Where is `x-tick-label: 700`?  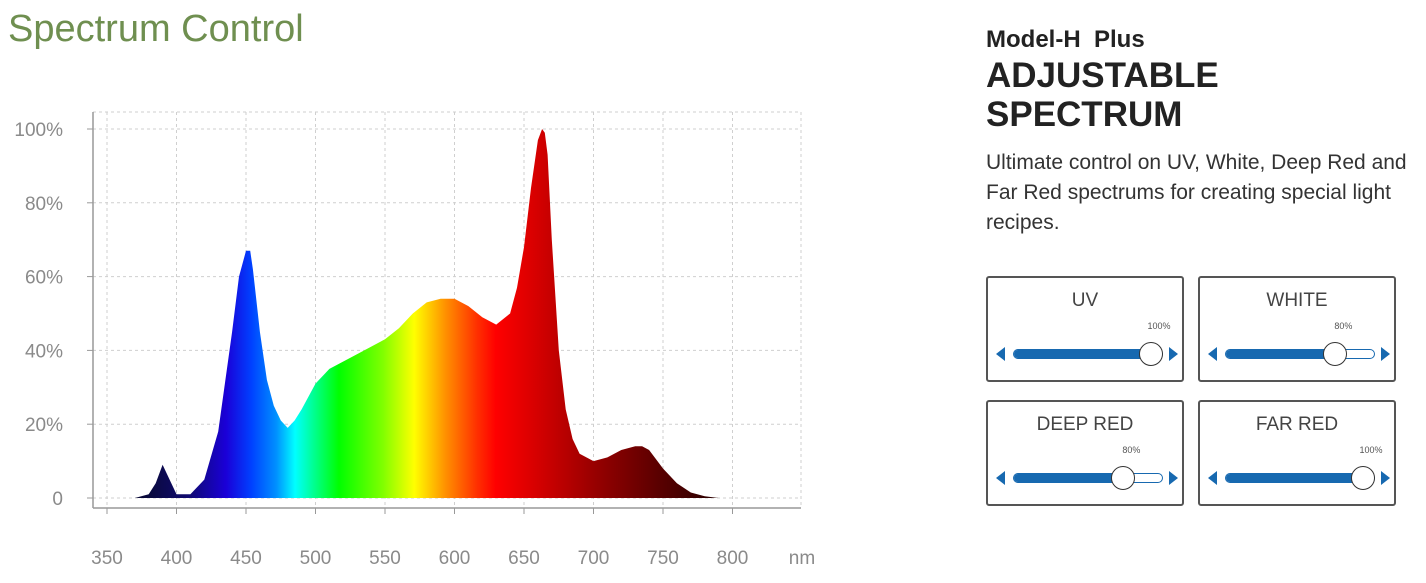
x-tick-label: 700 is located at coordinates (594, 558).